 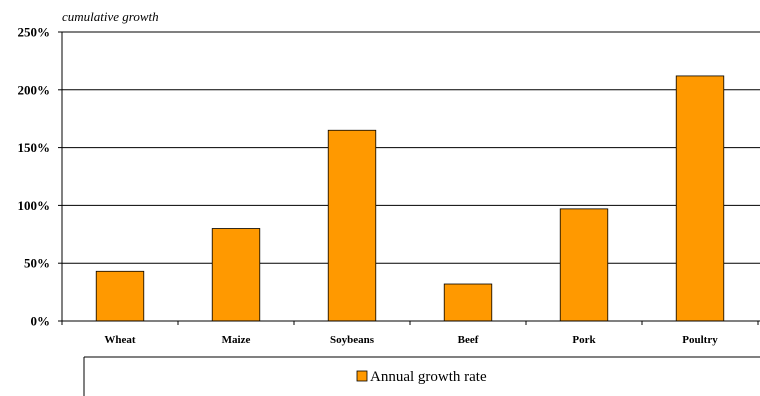 I want to click on legend: Annual growth rate, so click(x=421, y=376).